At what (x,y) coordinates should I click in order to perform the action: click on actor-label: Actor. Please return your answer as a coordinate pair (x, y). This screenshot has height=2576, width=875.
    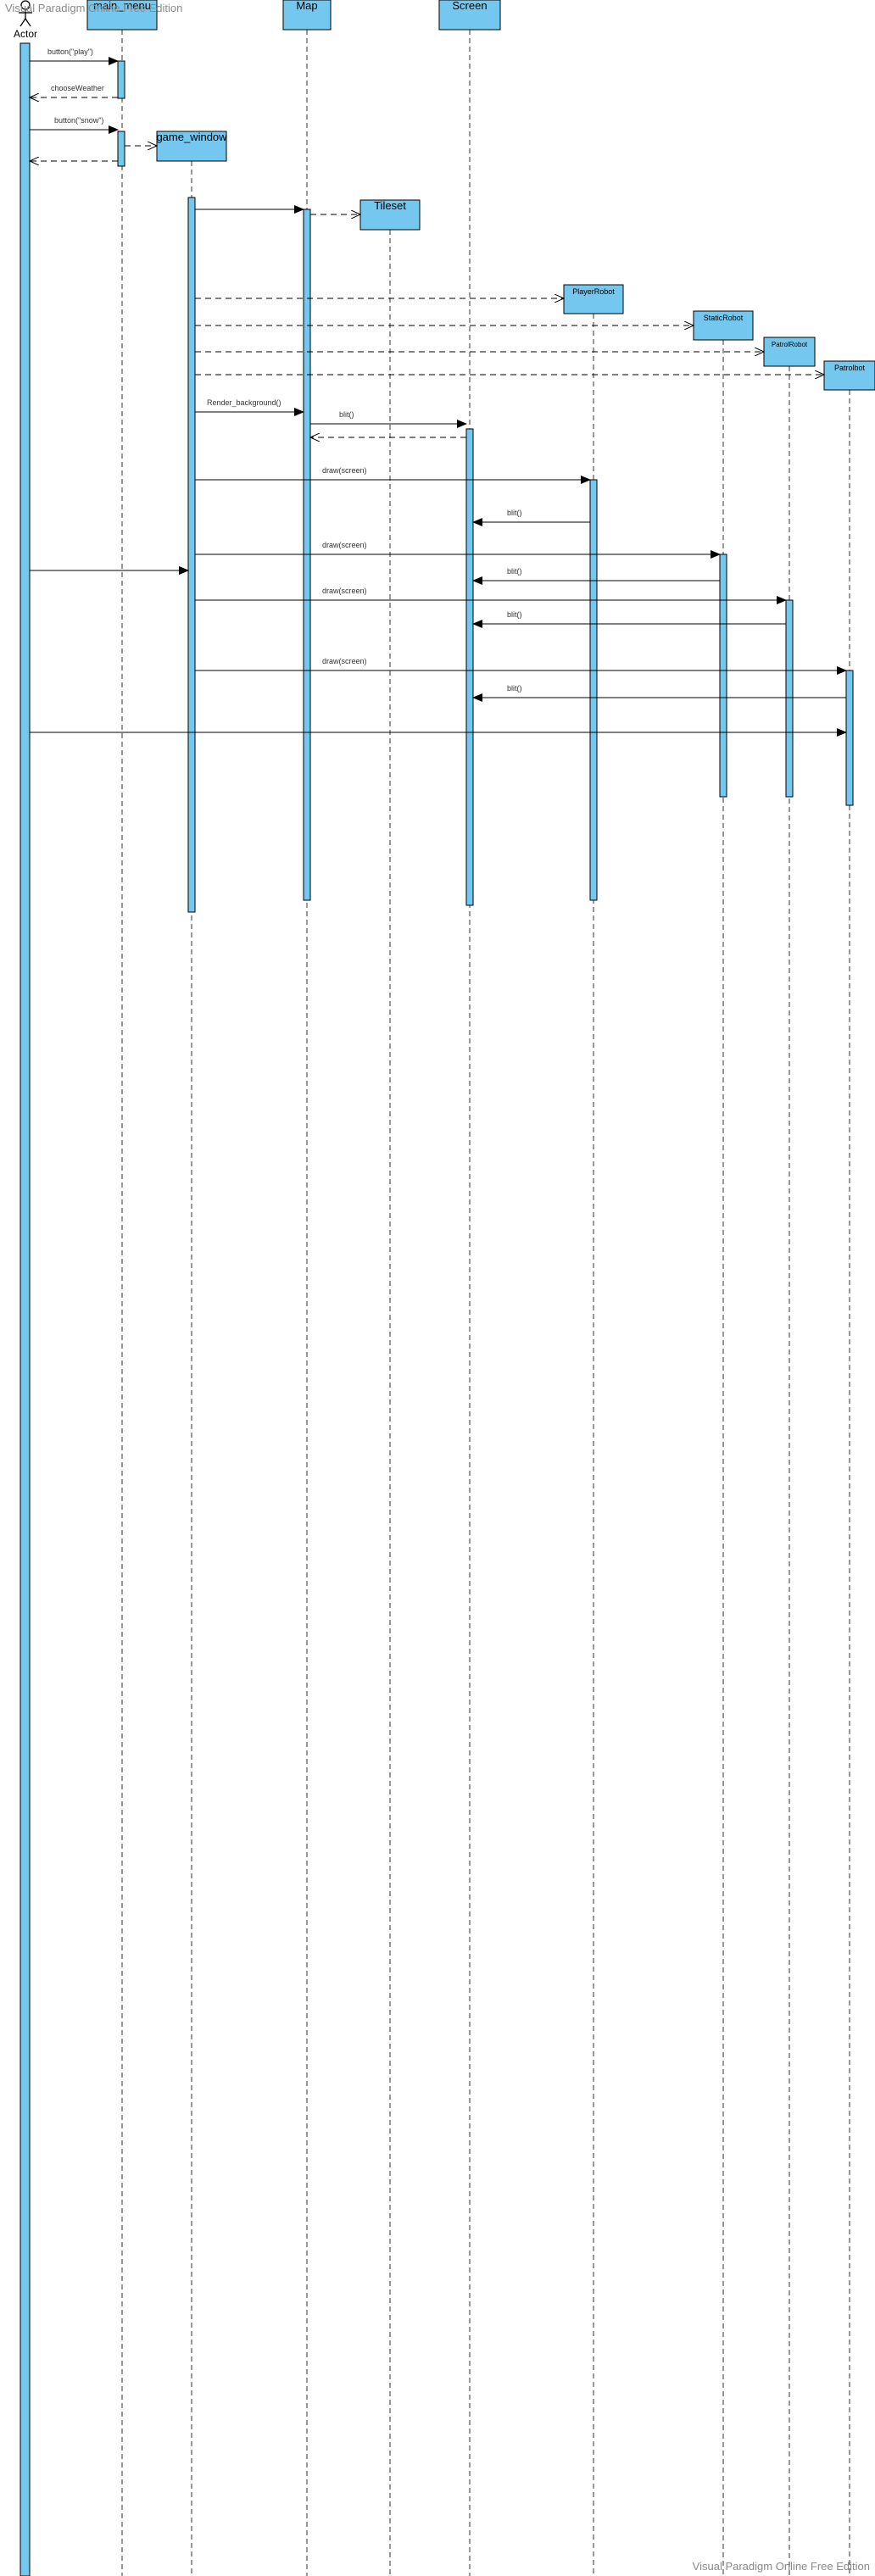
    Looking at the image, I should click on (25, 34).